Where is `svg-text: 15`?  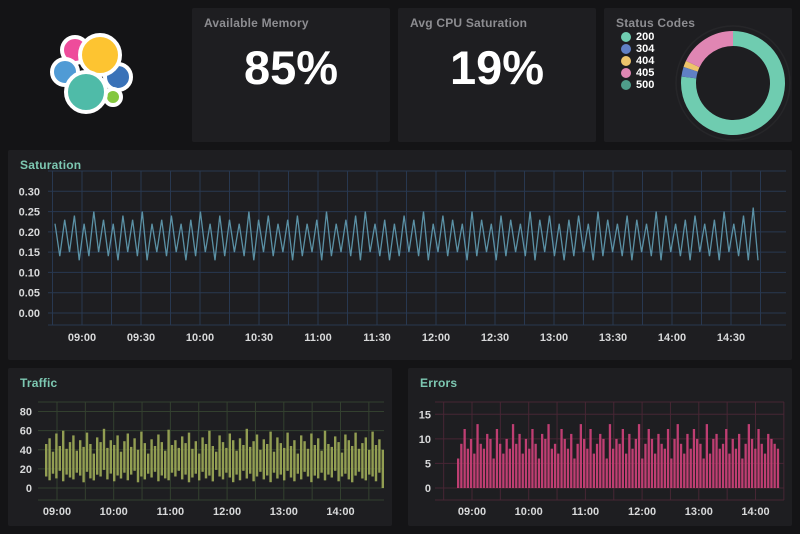
svg-text: 15 is located at coordinates (425, 415).